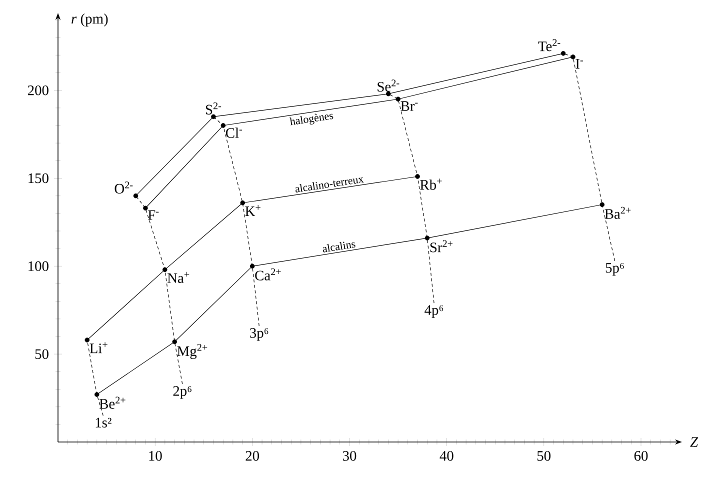 This screenshot has width=705, height=484. What do you see at coordinates (694, 442) in the screenshot?
I see `x-axis-title: Z` at bounding box center [694, 442].